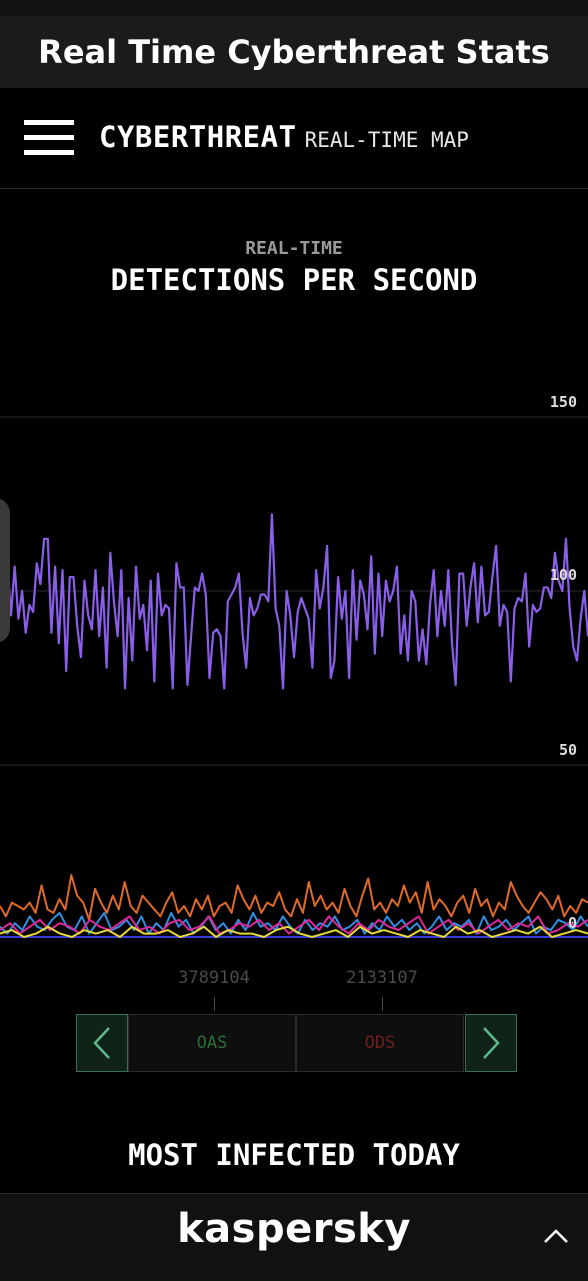 The image size is (588, 1281). What do you see at coordinates (294, 280) in the screenshot?
I see `section-title: DETECTIONS PER SECOND` at bounding box center [294, 280].